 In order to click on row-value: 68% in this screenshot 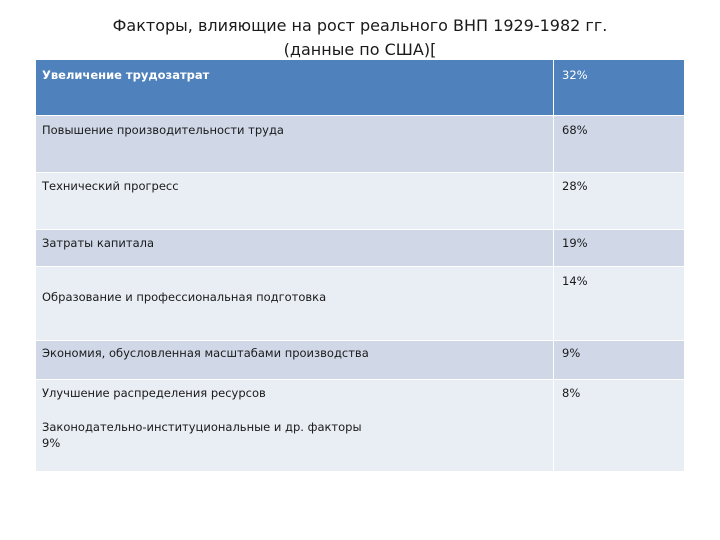, I will do `click(575, 130)`.